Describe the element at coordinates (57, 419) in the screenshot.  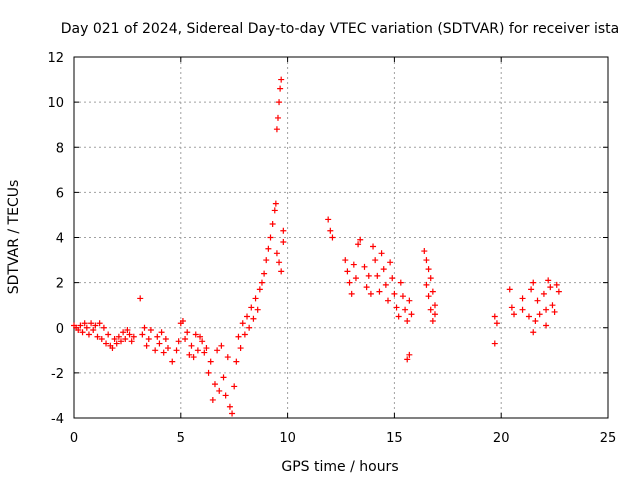
I see `y-tick-label: -4` at that location.